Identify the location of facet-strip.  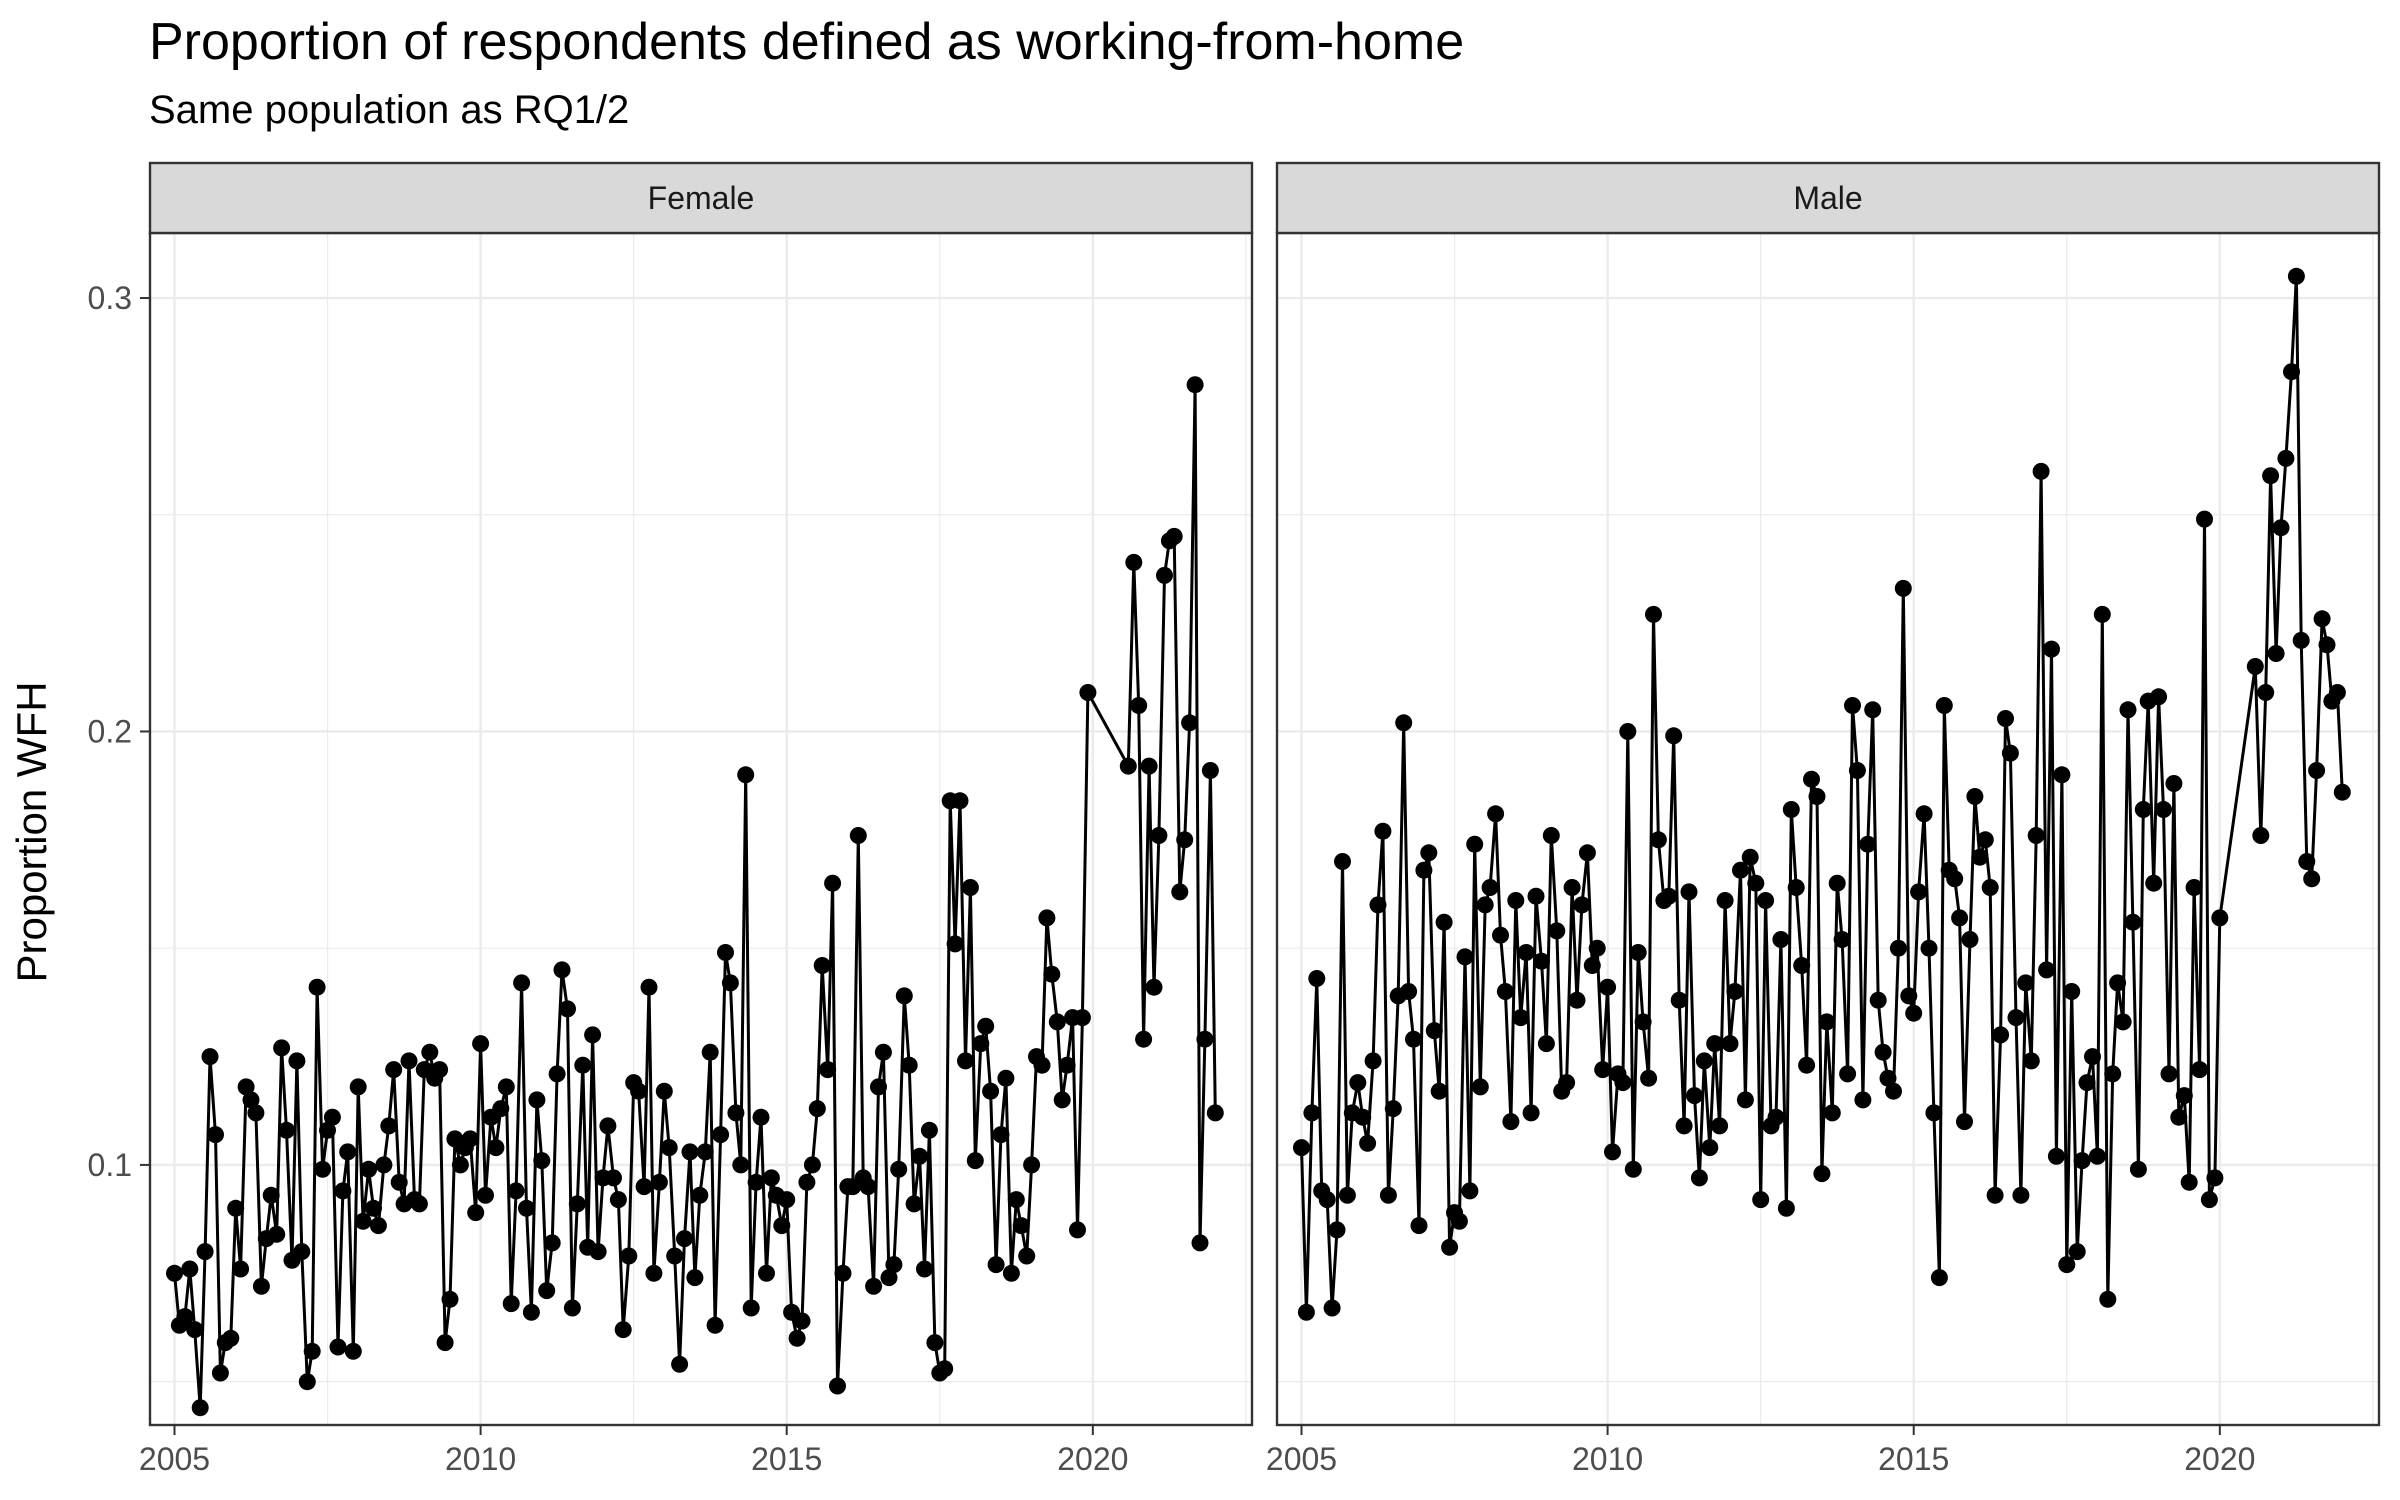
(1828, 198).